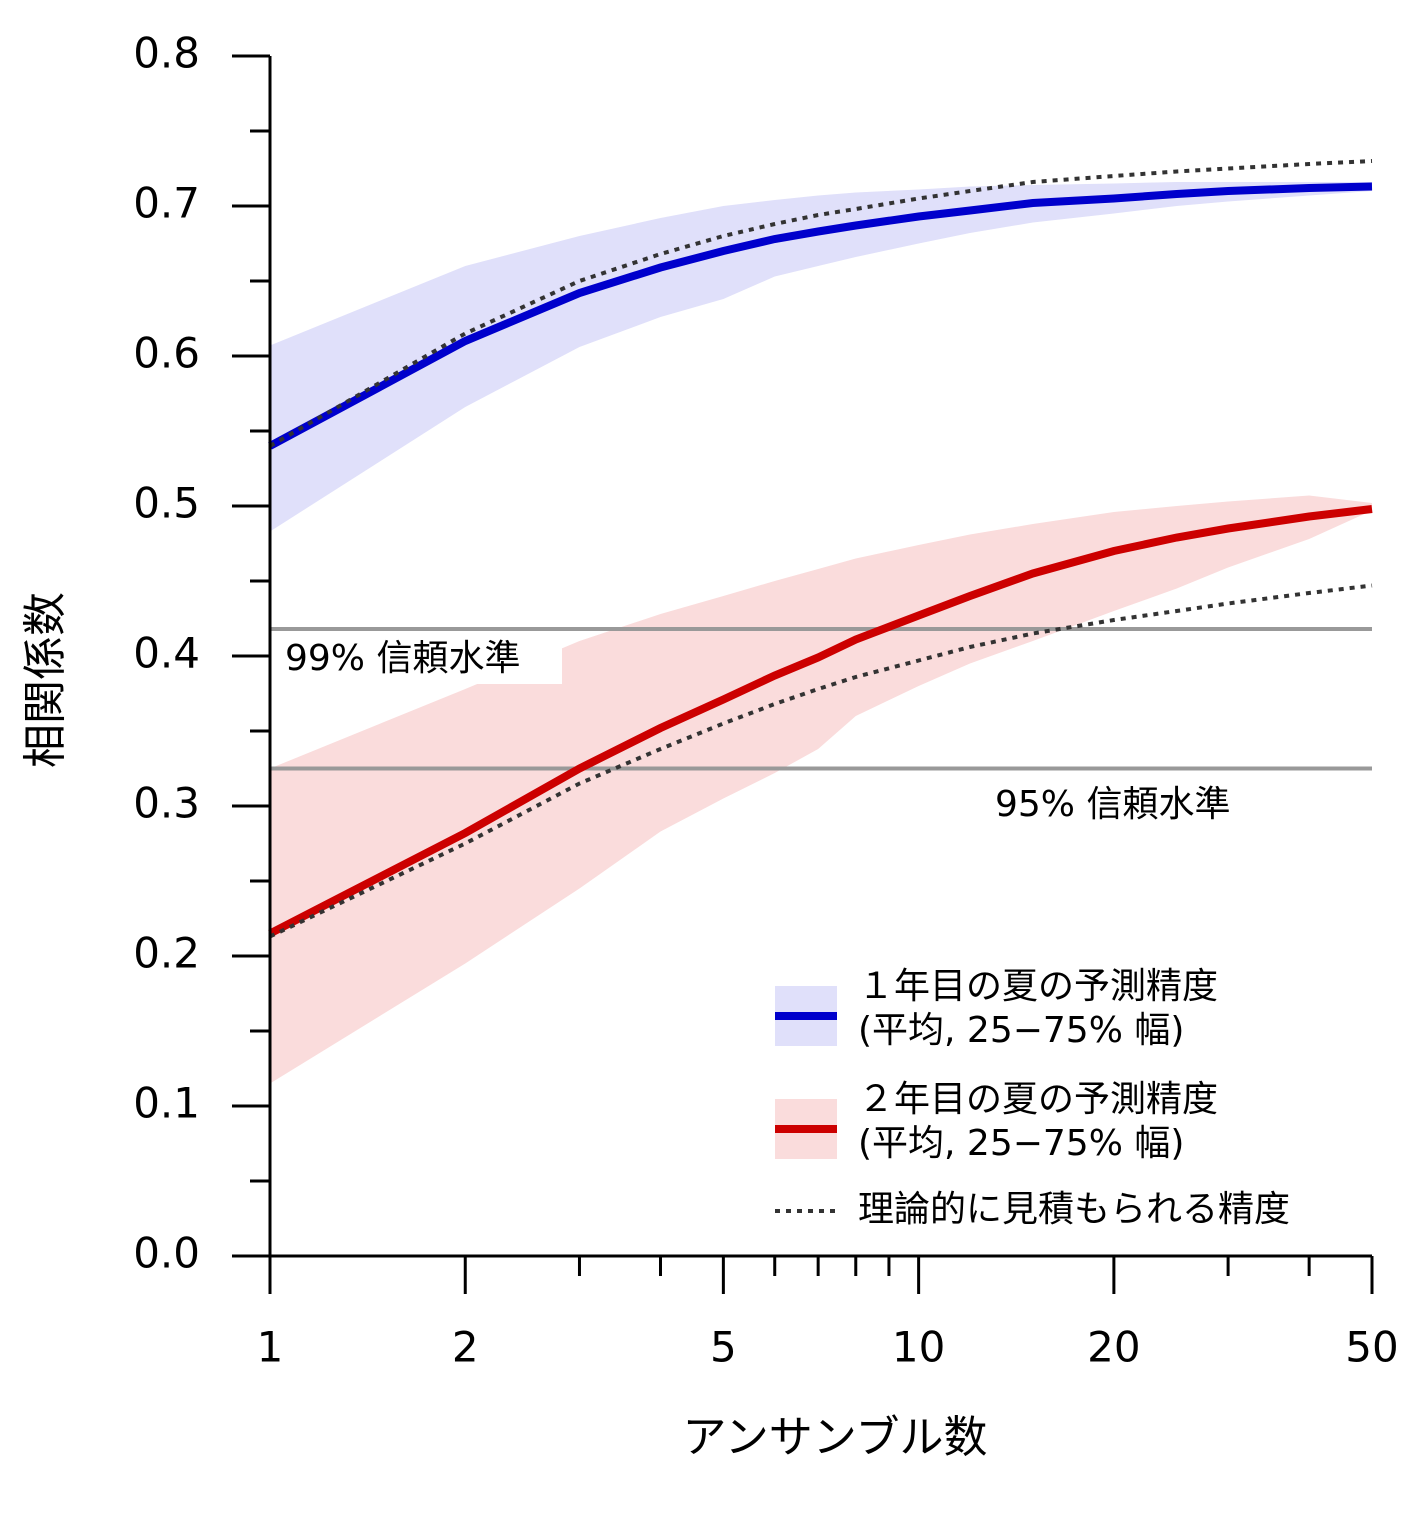 Image resolution: width=1424 pixels, height=1533 pixels. Describe the element at coordinates (166, 1253) in the screenshot. I see `y-tick-label: 0.0` at that location.